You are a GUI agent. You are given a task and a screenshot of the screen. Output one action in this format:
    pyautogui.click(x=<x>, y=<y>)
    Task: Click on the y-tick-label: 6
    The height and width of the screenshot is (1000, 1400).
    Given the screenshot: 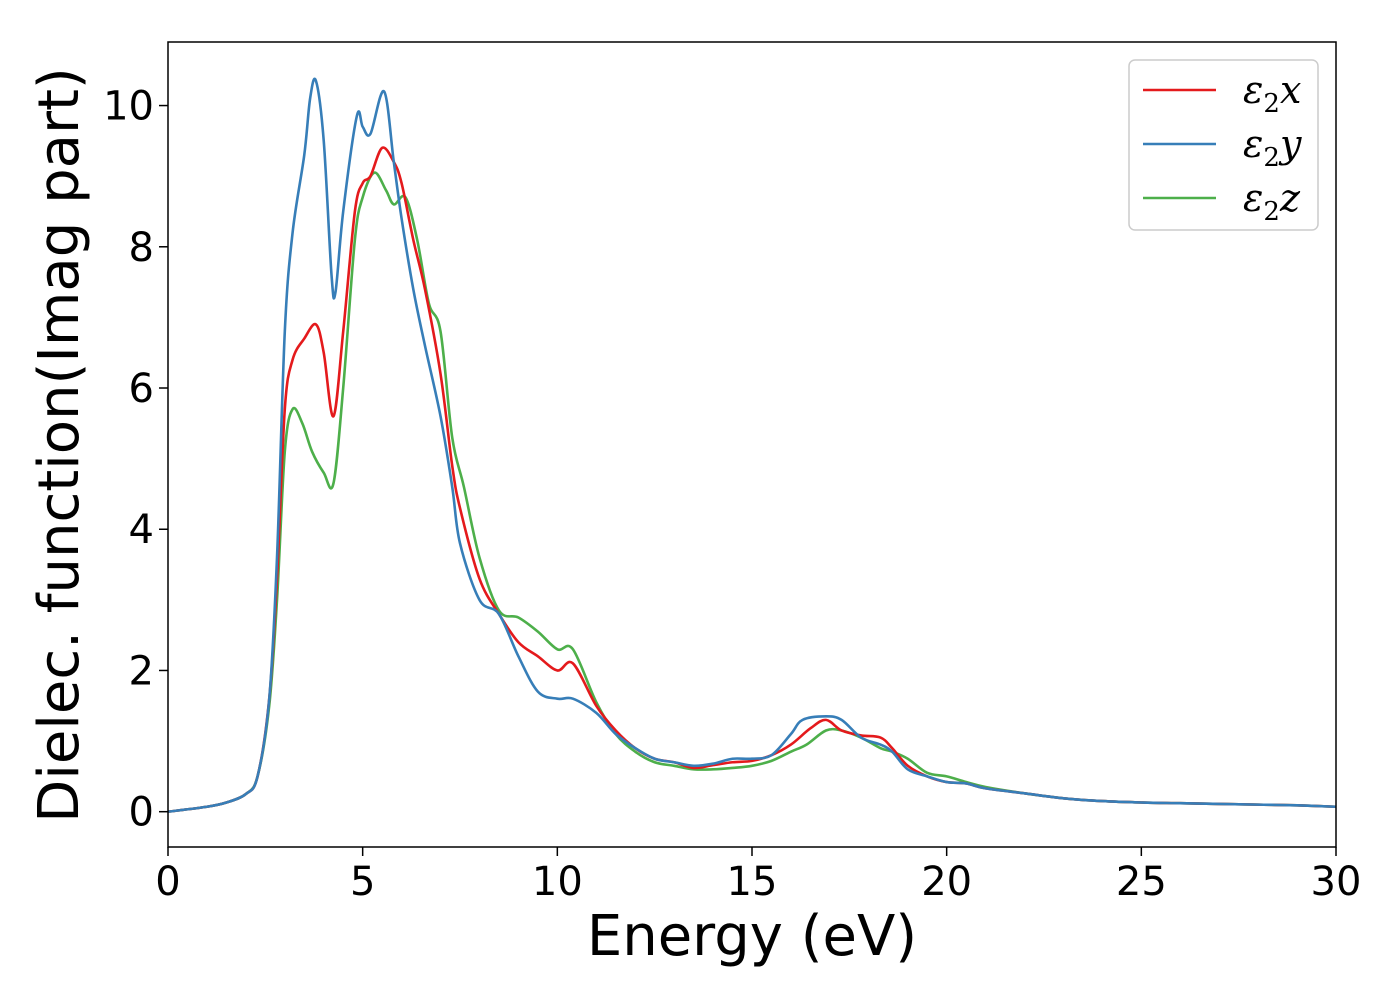 What is the action you would take?
    pyautogui.click(x=141, y=389)
    